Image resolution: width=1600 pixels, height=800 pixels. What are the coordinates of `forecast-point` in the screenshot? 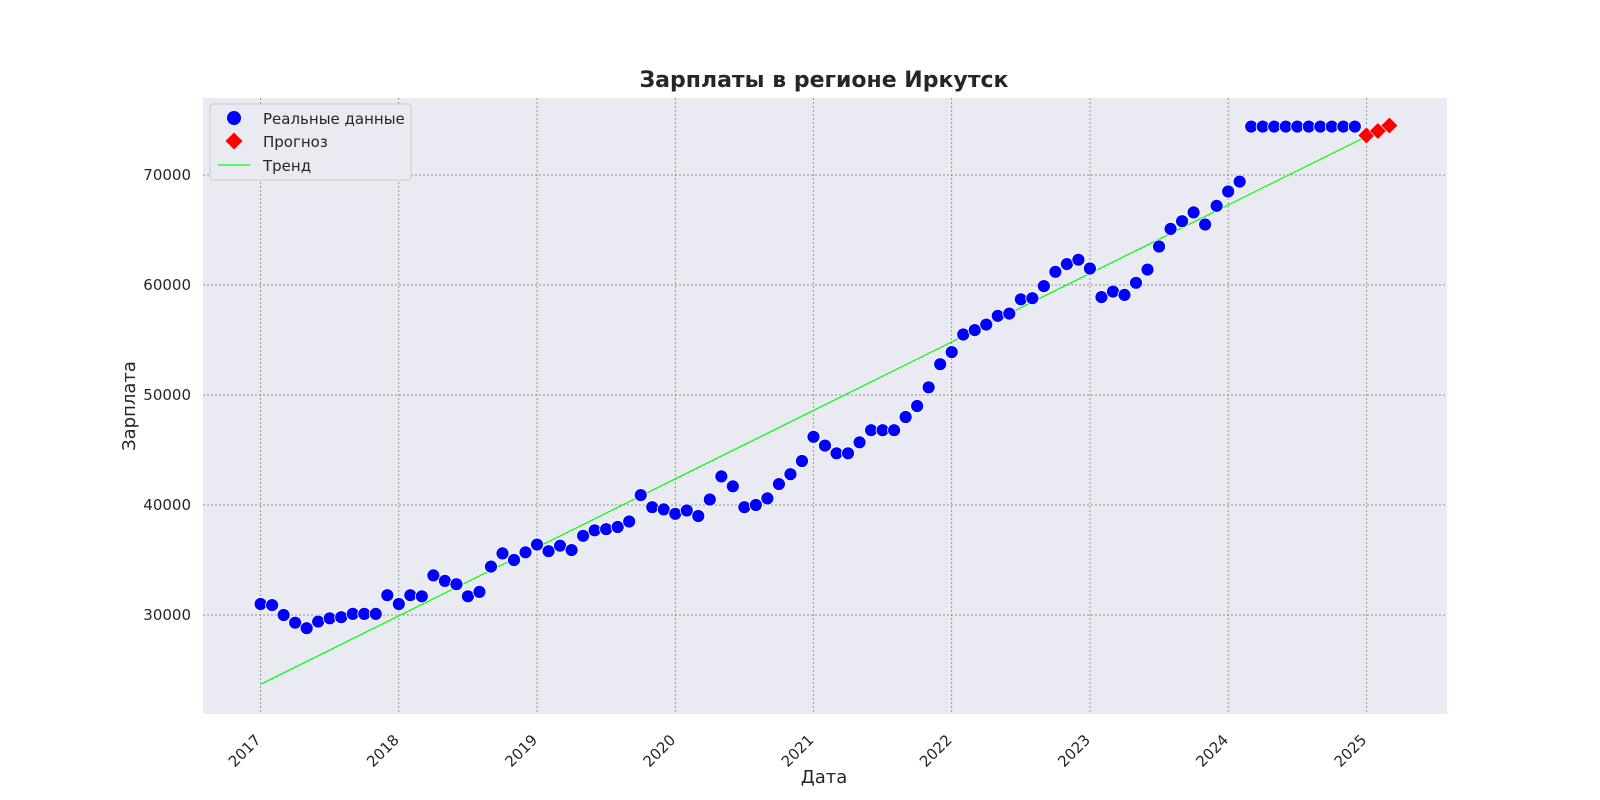 It's located at (1389, 125).